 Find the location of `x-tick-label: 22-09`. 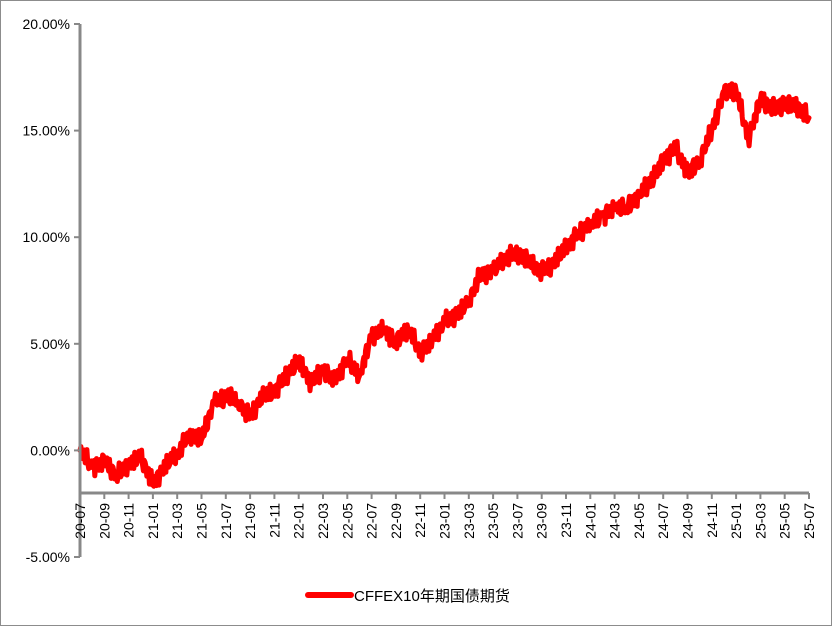

x-tick-label: 22-09 is located at coordinates (396, 521).